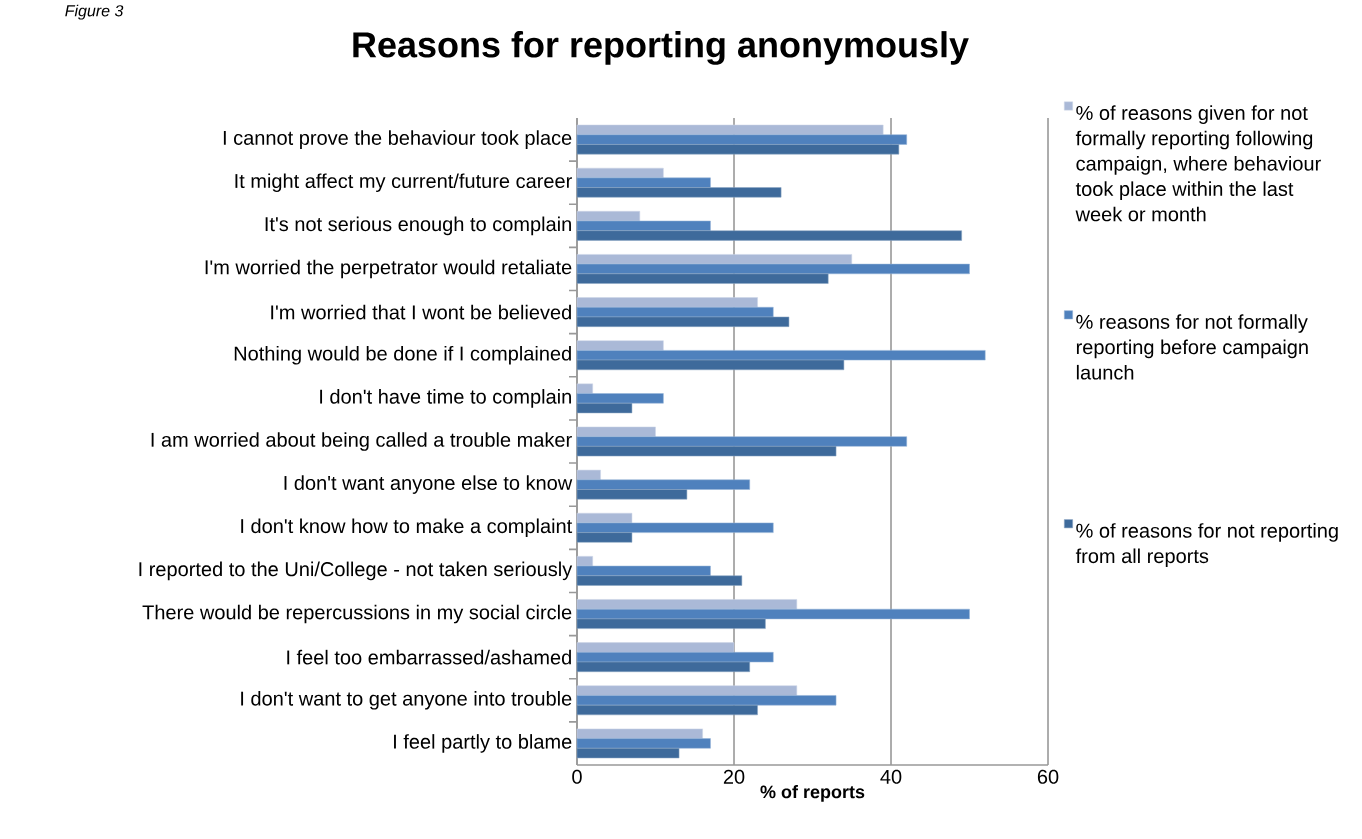 This screenshot has height=839, width=1362. I want to click on y-tick-label: I feel partly to blame, so click(483, 743).